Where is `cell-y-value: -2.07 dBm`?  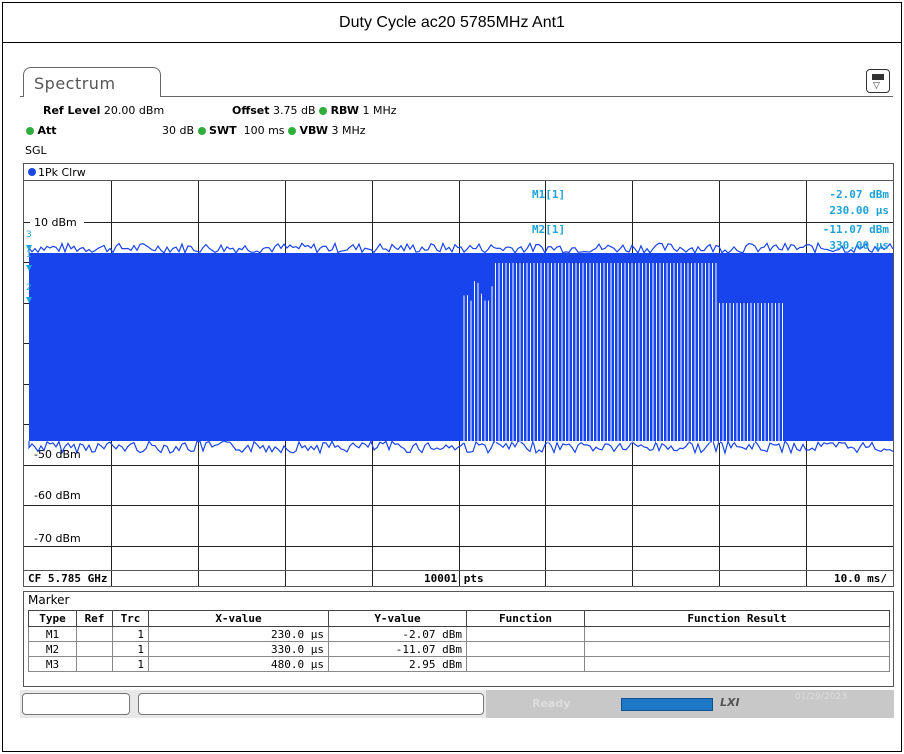 cell-y-value: -2.07 dBm is located at coordinates (397, 634).